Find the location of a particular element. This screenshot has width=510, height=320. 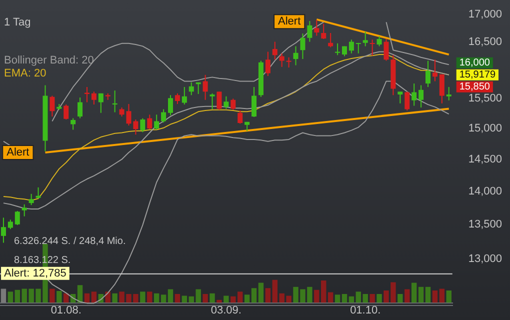

text: EMA: 20 is located at coordinates (25, 74).